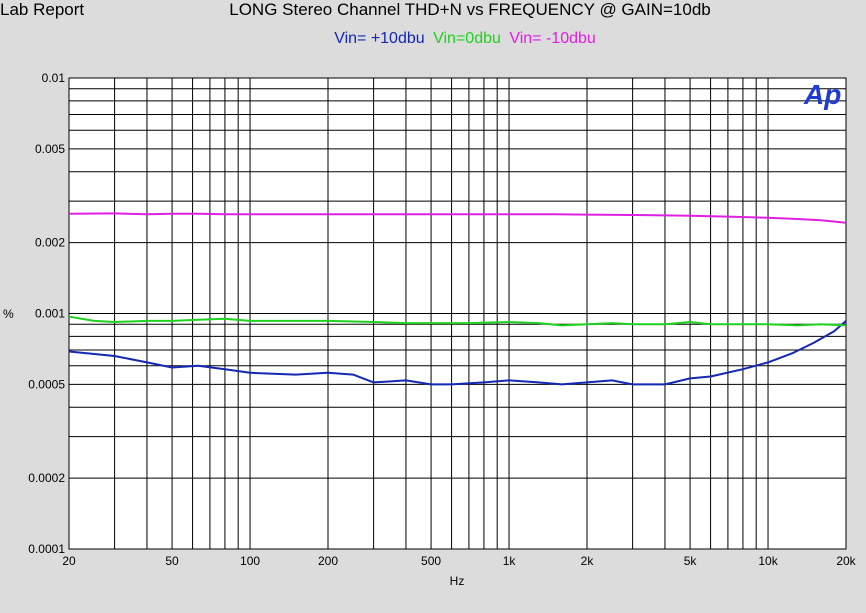  What do you see at coordinates (250, 561) in the screenshot?
I see `x-tick-2: 100` at bounding box center [250, 561].